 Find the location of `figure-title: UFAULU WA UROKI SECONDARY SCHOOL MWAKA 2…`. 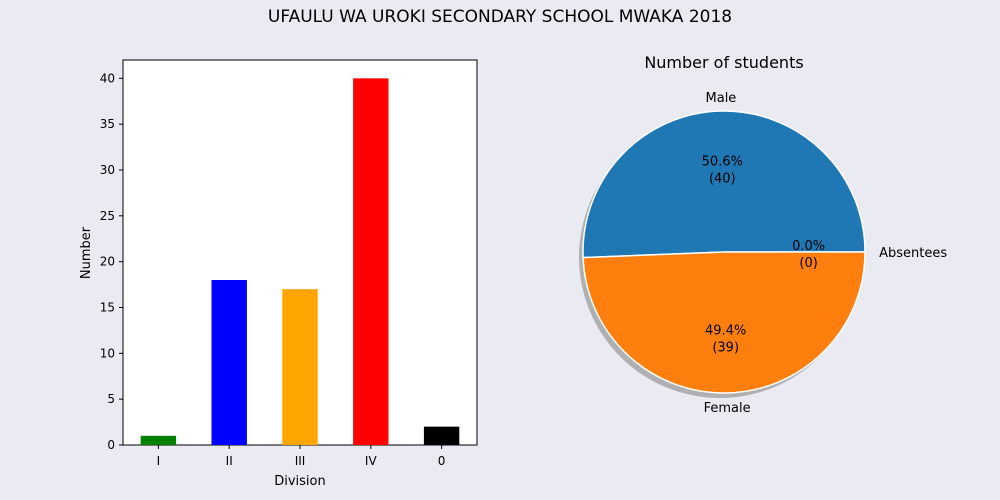

figure-title: UFAULU WA UROKI SECONDARY SCHOOL MWAKA 2… is located at coordinates (500, 17).